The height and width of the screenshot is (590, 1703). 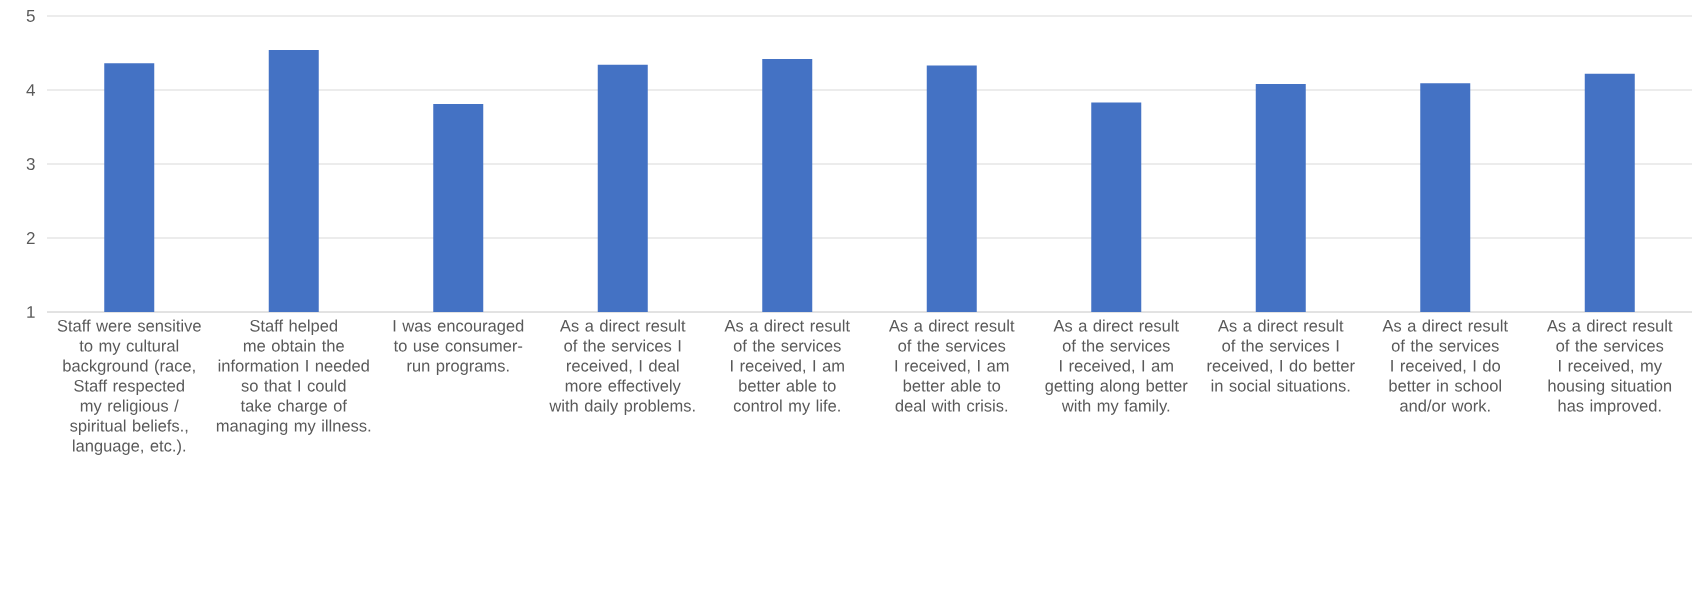 What do you see at coordinates (1609, 367) in the screenshot?
I see `x-tick-label: As a direct result of the services I received, my housing situation has improved.` at bounding box center [1609, 367].